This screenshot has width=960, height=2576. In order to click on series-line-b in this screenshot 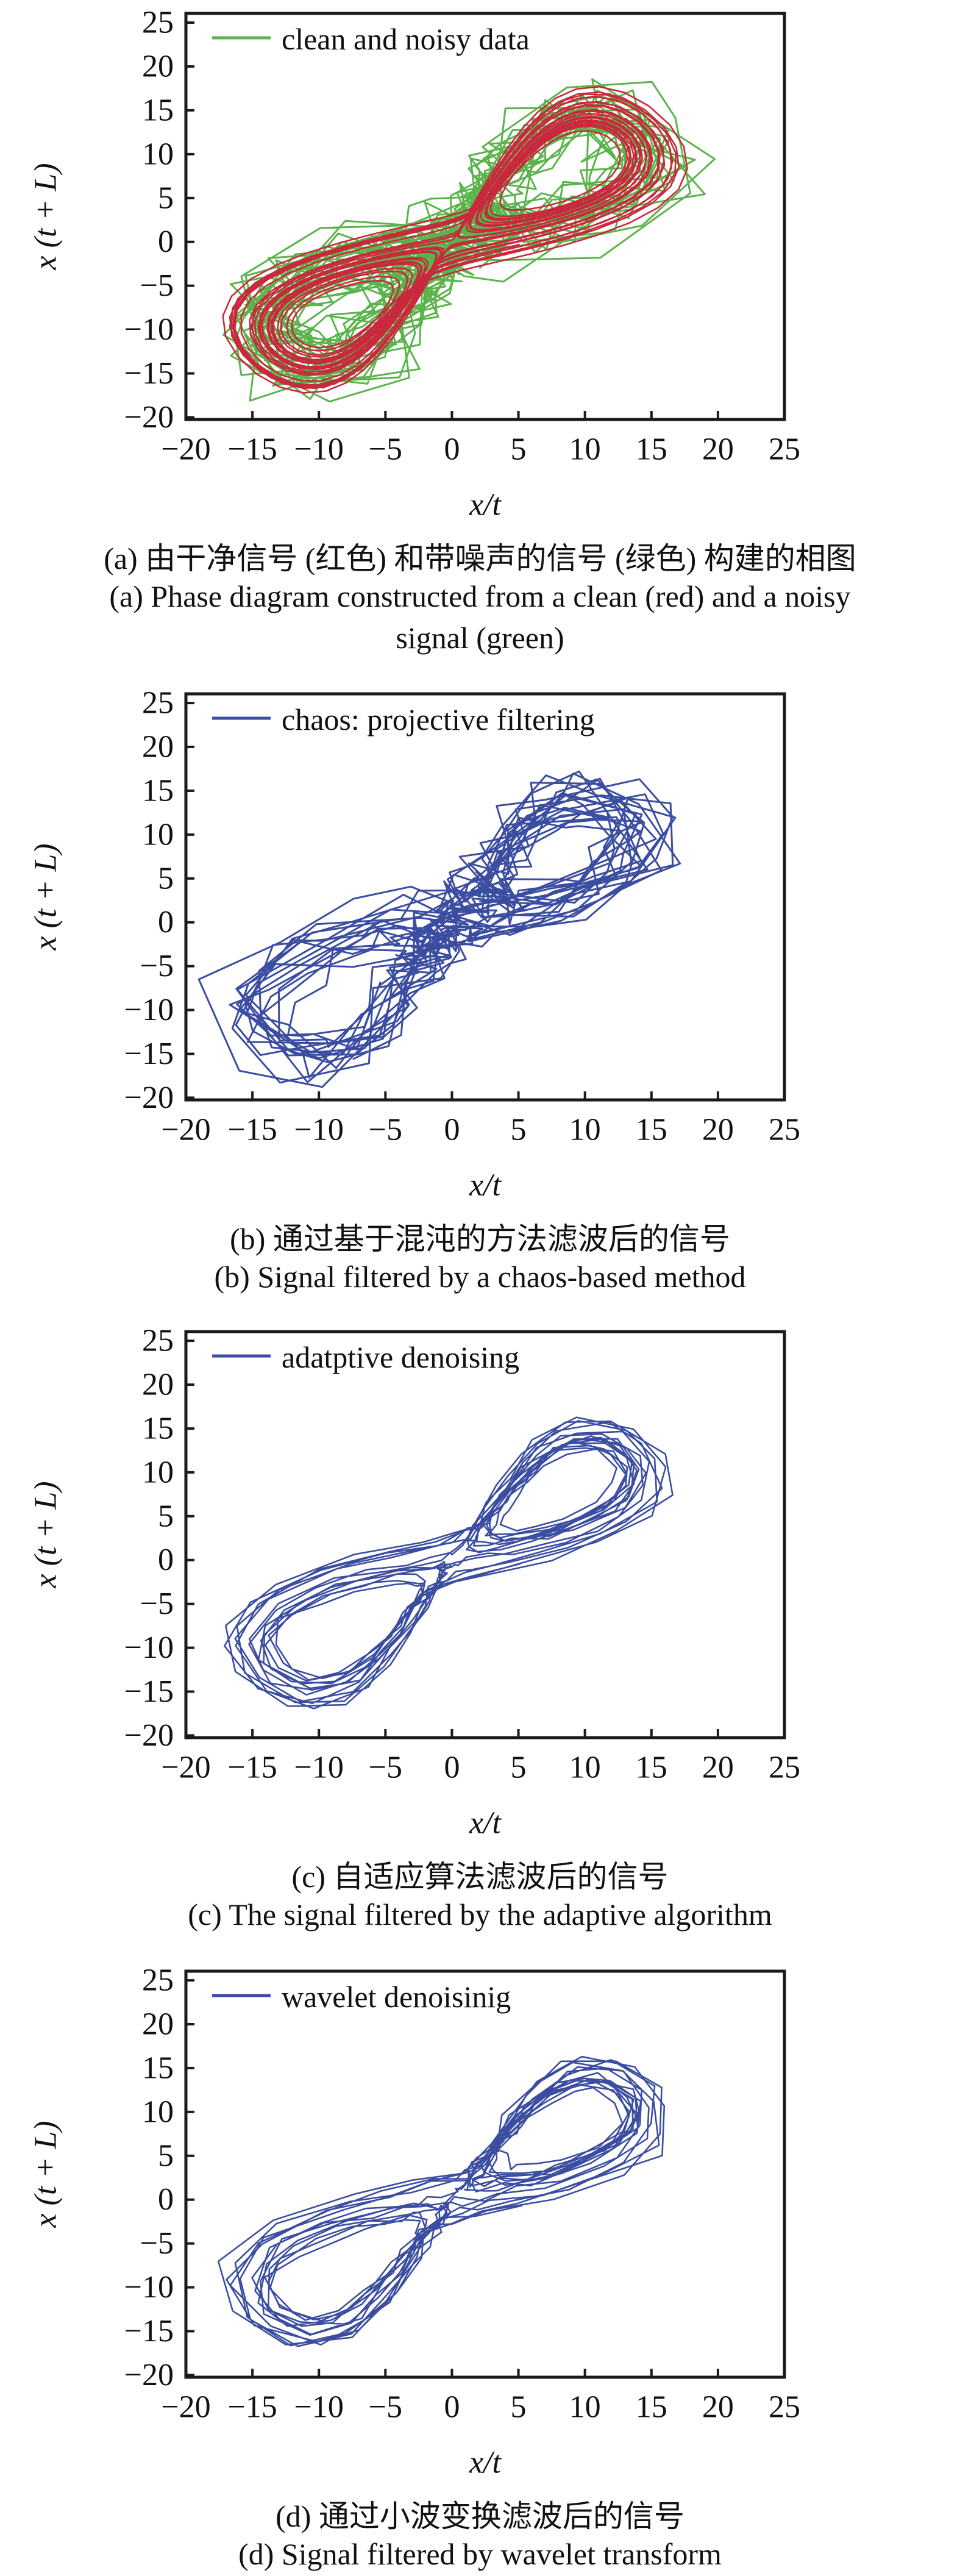, I will do `click(439, 929)`.